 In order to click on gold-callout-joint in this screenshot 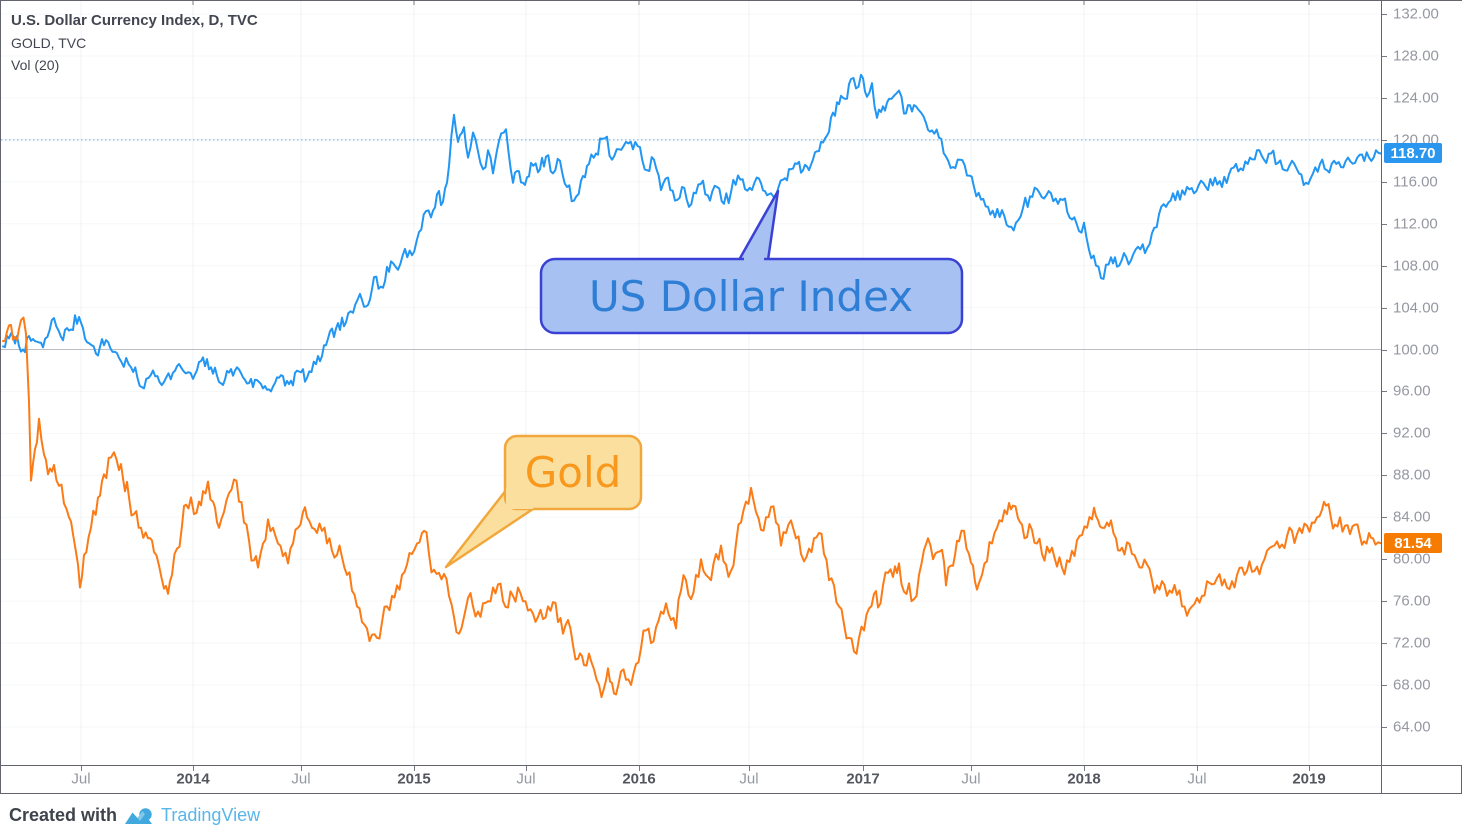, I will do `click(520, 498)`.